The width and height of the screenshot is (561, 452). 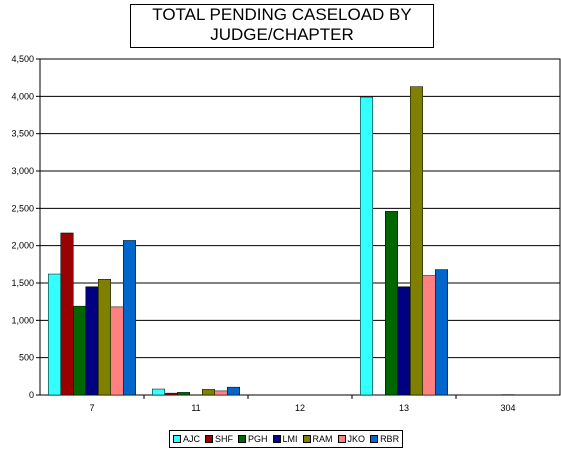 What do you see at coordinates (258, 439) in the screenshot?
I see `legend-label: PGH` at bounding box center [258, 439].